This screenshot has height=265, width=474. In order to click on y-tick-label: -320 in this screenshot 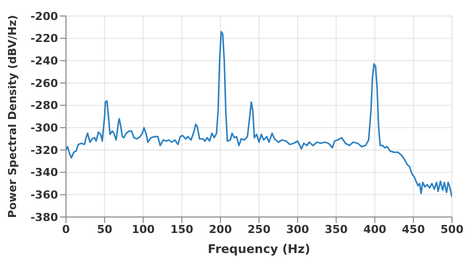, I will do `click(44, 150)`.